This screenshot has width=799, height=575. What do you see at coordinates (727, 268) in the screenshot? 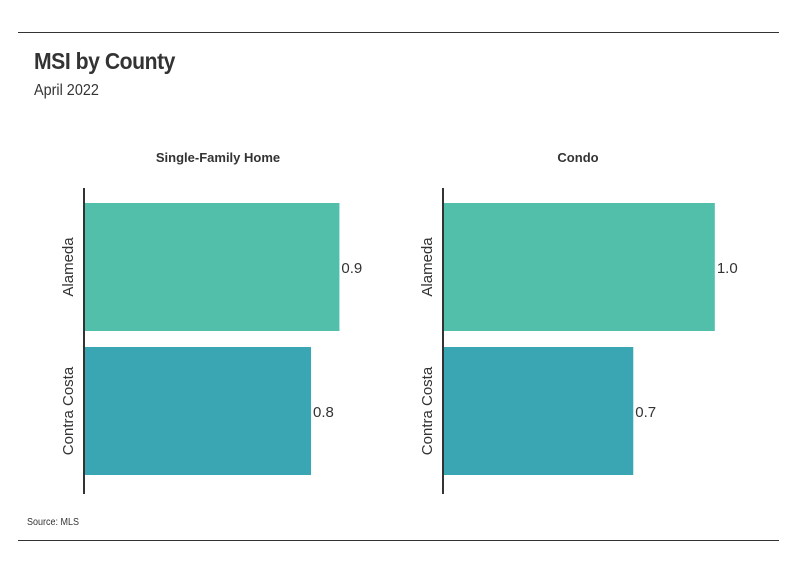
I see `condo-value-label-alameda: 1.0` at bounding box center [727, 268].